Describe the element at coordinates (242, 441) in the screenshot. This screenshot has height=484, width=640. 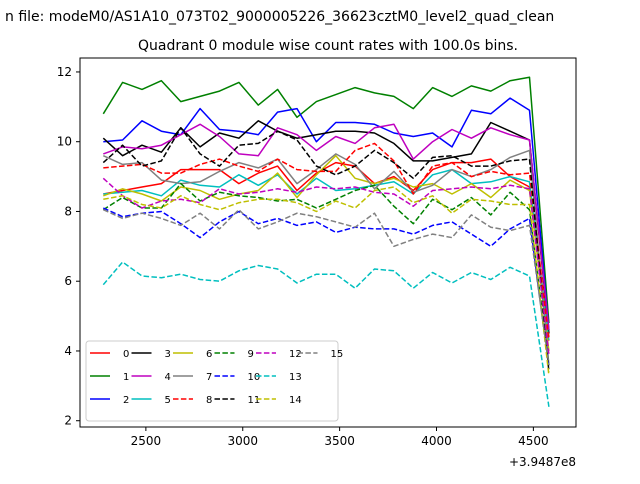
I see `x-tick-label: 3000` at that location.